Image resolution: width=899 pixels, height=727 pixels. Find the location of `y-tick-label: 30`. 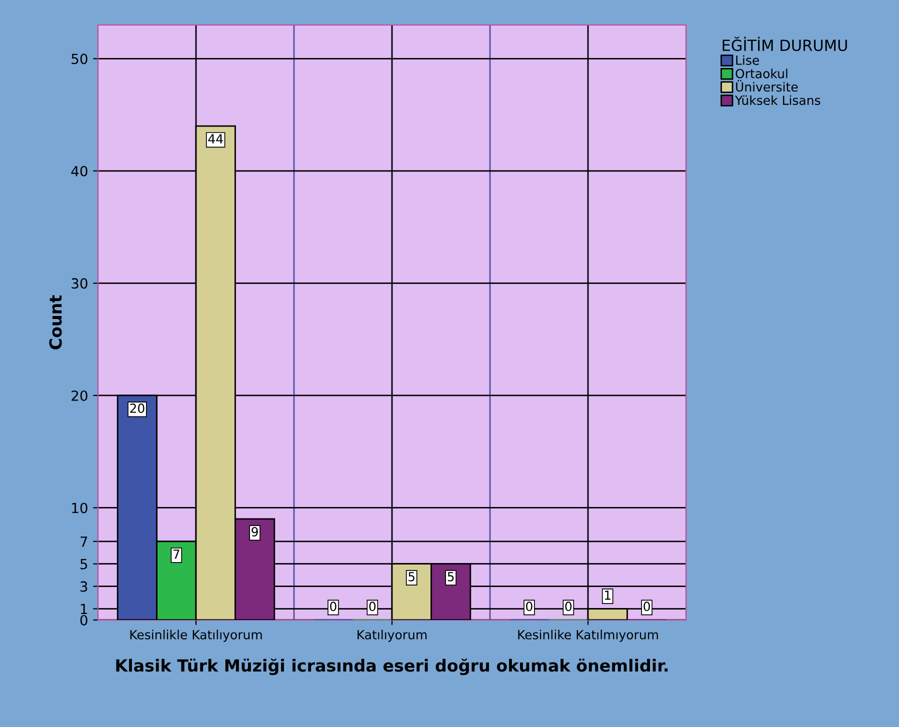

y-tick-label: 30 is located at coordinates (80, 283).